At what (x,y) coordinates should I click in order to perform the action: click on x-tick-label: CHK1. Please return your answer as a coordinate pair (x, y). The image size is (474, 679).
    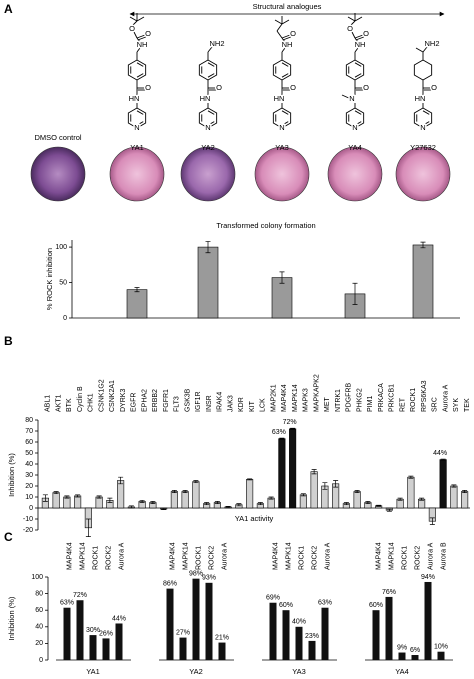
    Looking at the image, I should click on (91, 402).